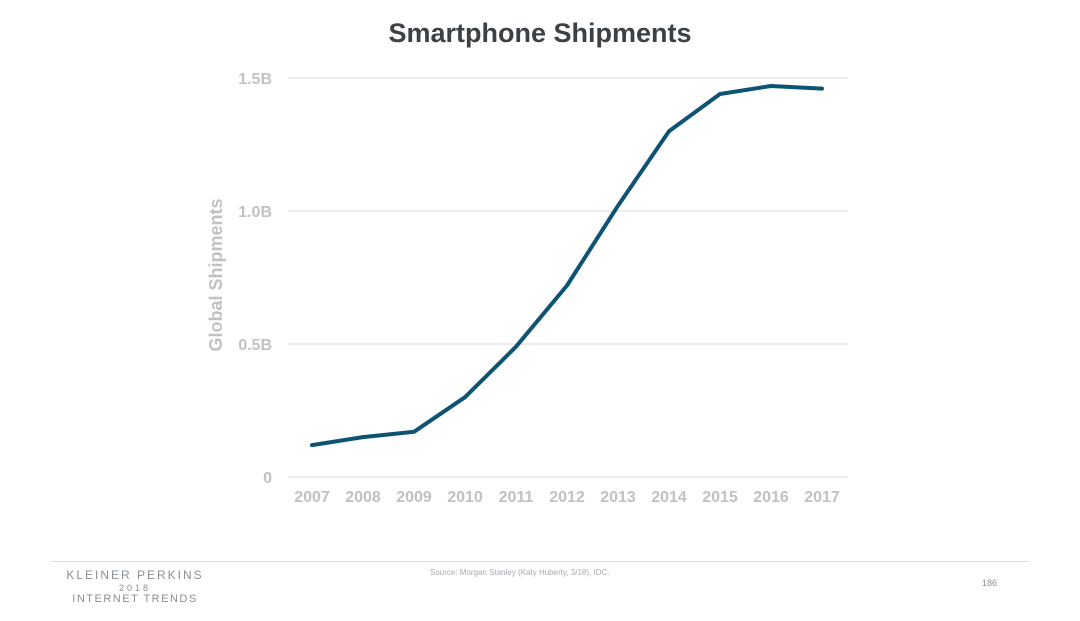 This screenshot has width=1080, height=621. Describe the element at coordinates (255, 212) in the screenshot. I see `y-tick-label: 1.0B` at that location.